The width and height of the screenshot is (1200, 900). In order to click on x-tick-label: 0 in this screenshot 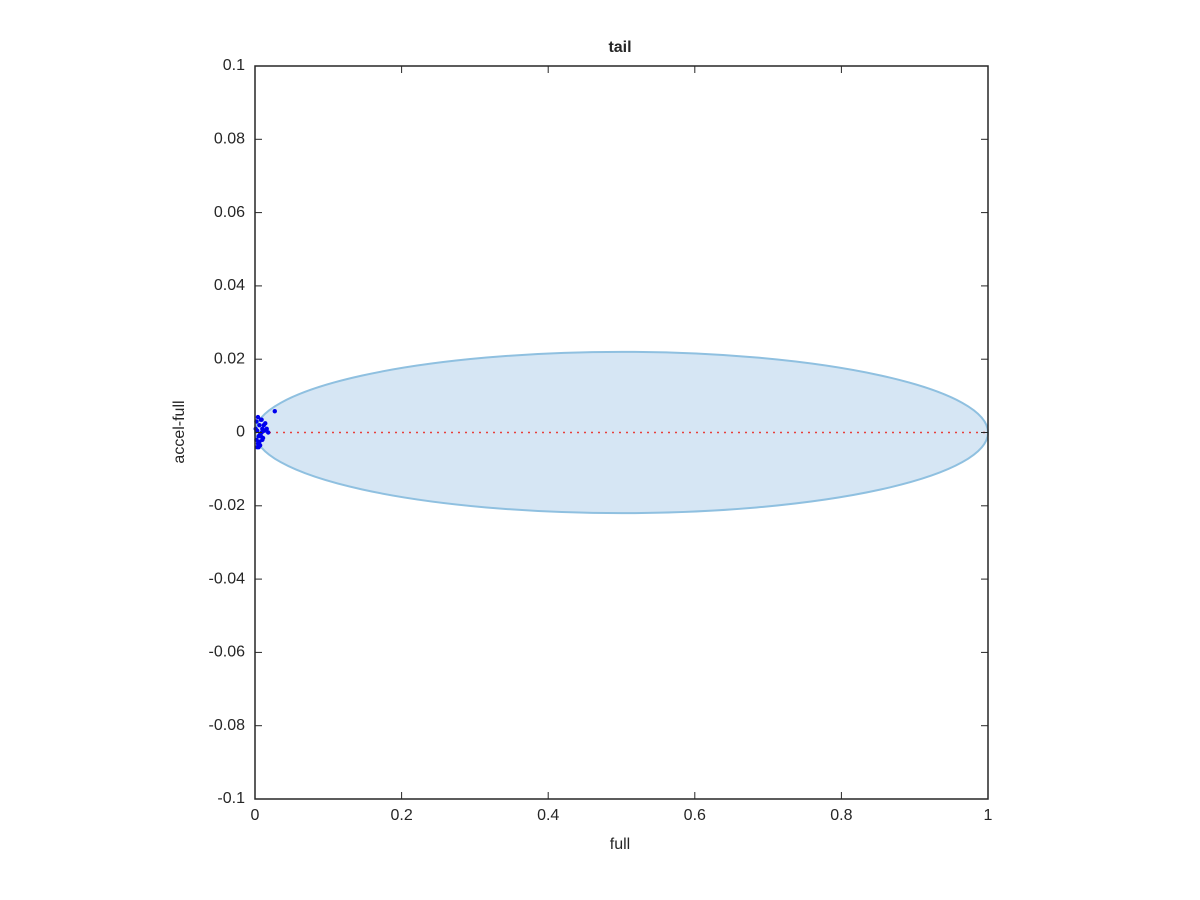, I will do `click(255, 815)`.